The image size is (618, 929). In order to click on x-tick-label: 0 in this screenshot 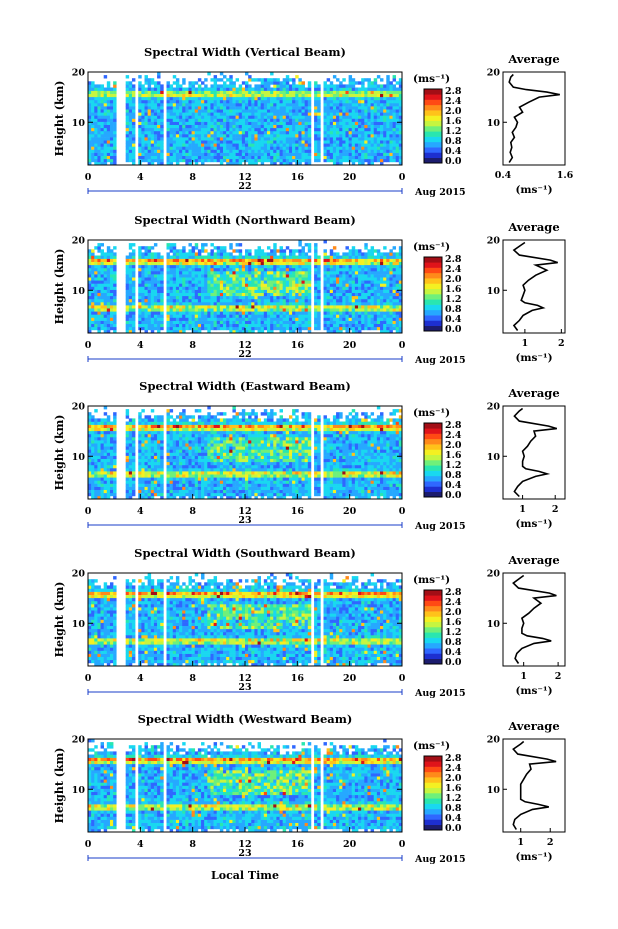, I will do `click(88, 177)`.